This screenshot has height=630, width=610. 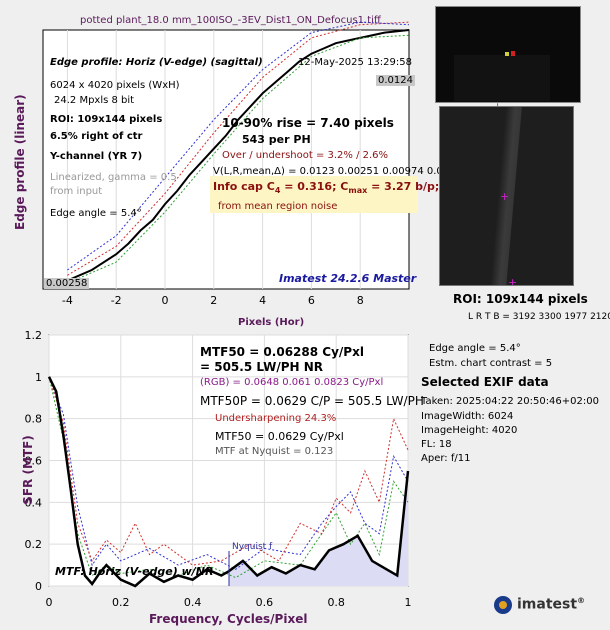 What do you see at coordinates (469, 430) in the screenshot?
I see `exif-height: ImageHeight: 4020` at bounding box center [469, 430].